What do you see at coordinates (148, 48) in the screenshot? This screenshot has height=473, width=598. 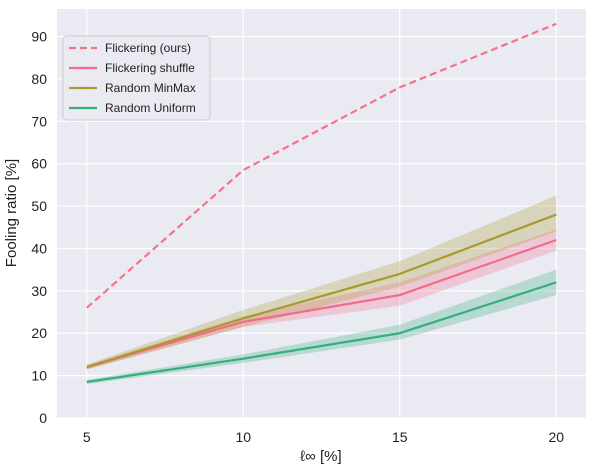 I see `legend-label-0: Flickering (ours)` at bounding box center [148, 48].